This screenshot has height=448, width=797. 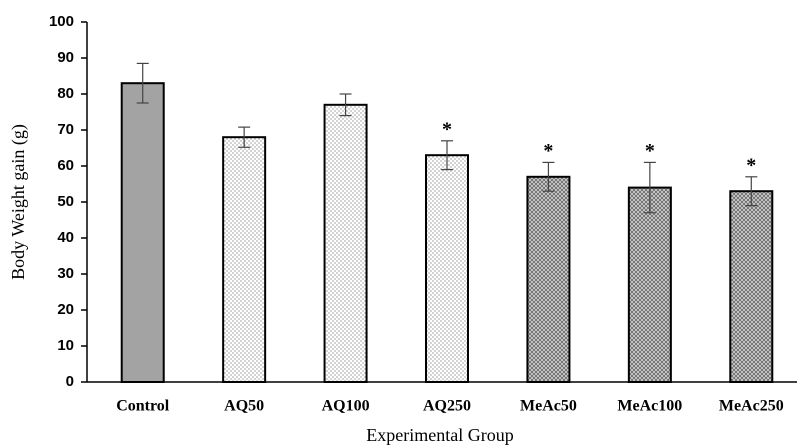 I want to click on y-tick-label: 0, so click(x=70, y=381).